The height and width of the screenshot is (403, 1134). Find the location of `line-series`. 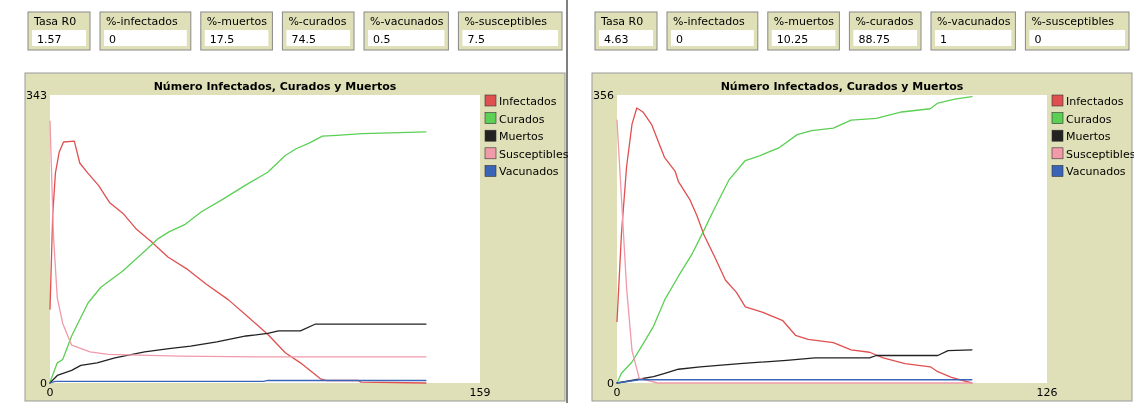

line-series is located at coordinates (238, 353).